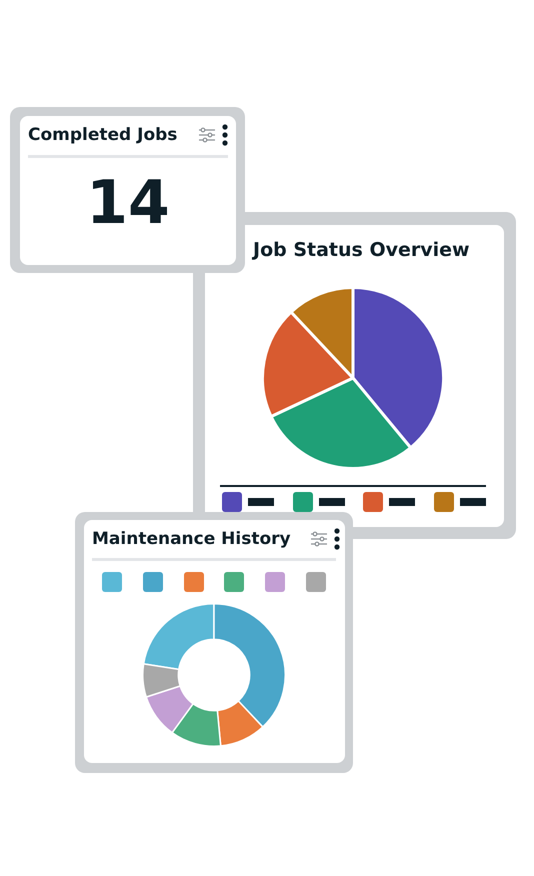  Describe the element at coordinates (361, 250) in the screenshot. I see `chart-title: Job Status Overview` at that location.